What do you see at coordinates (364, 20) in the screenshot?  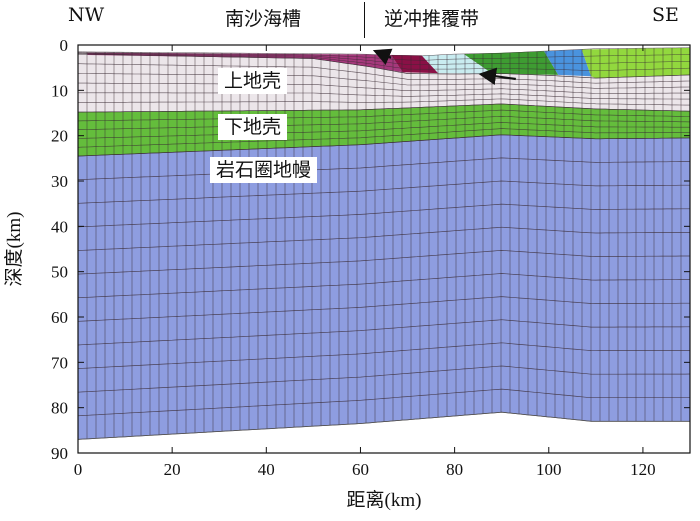 I see `header-divider` at bounding box center [364, 20].